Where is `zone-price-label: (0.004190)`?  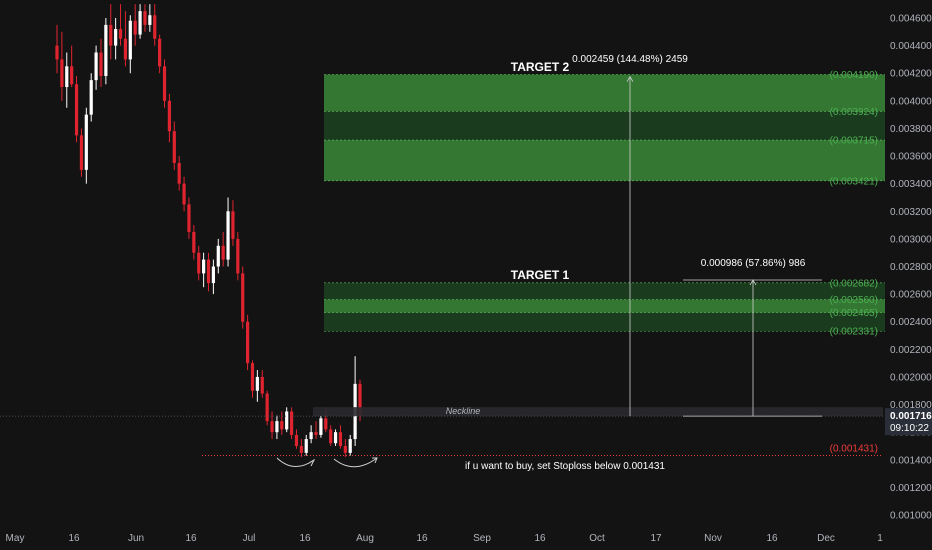 zone-price-label: (0.004190) is located at coordinates (854, 75).